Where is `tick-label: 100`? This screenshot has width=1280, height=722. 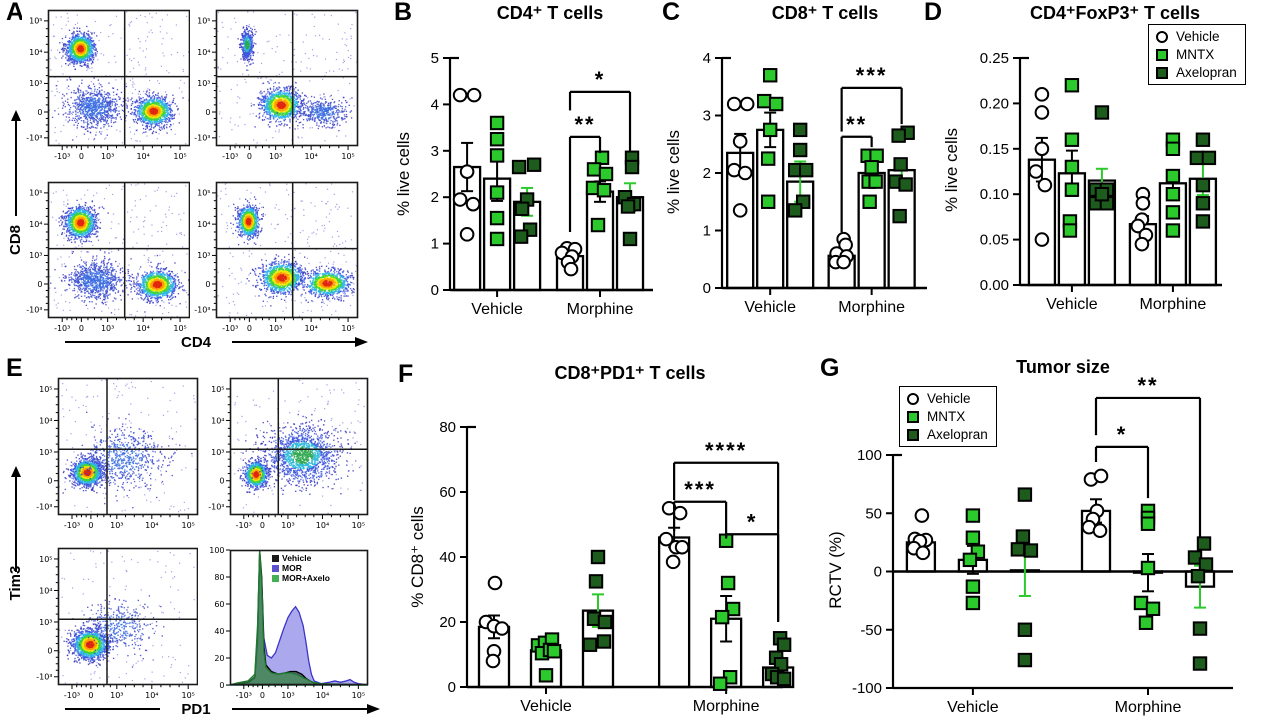 tick-label: 100 is located at coordinates (869, 455).